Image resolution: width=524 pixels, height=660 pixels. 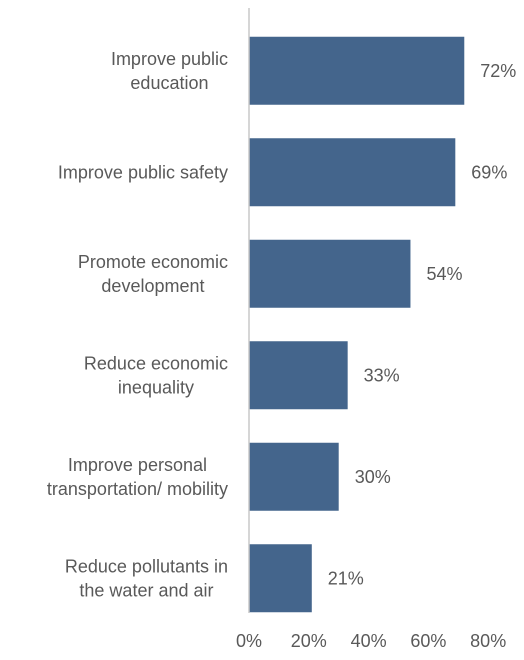 I want to click on category-label-5-line-1: the water and air, so click(x=146, y=590).